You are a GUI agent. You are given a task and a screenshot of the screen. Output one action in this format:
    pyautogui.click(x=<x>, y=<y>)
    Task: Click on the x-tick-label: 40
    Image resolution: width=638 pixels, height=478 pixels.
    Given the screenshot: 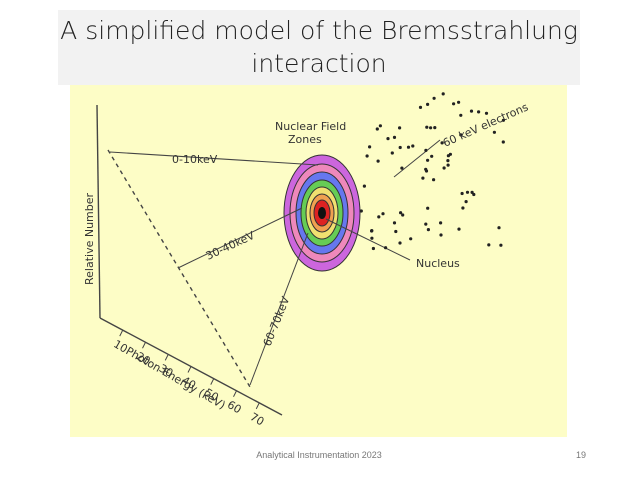 What is the action you would take?
    pyautogui.click(x=189, y=383)
    